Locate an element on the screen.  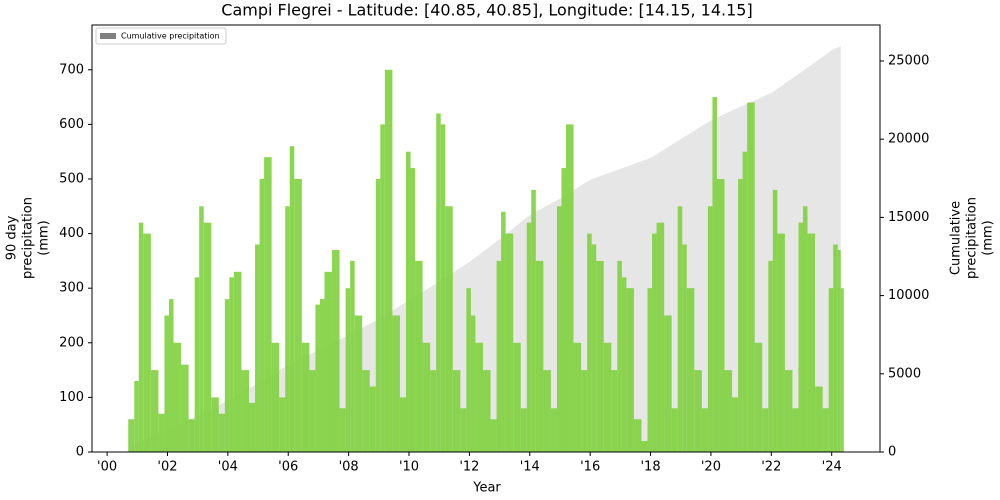
x-tick-label: '08 is located at coordinates (349, 467).